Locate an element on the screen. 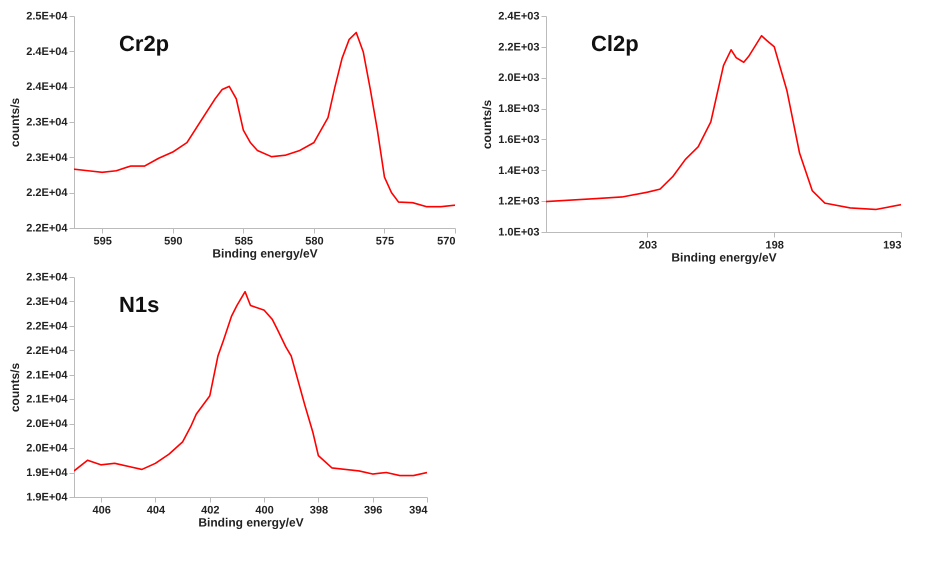 This screenshot has width=931, height=579. y-tick-label: 1.0E+03 is located at coordinates (519, 232).